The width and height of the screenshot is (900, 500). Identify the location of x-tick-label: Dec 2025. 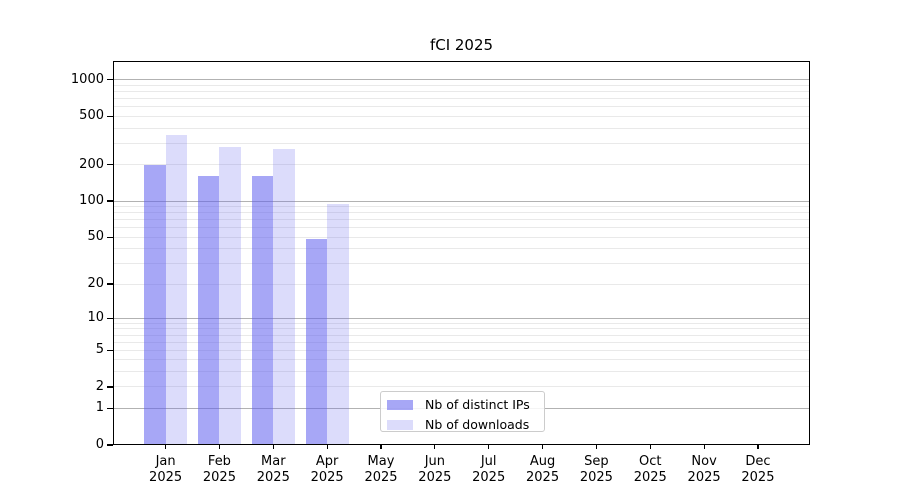
(758, 469).